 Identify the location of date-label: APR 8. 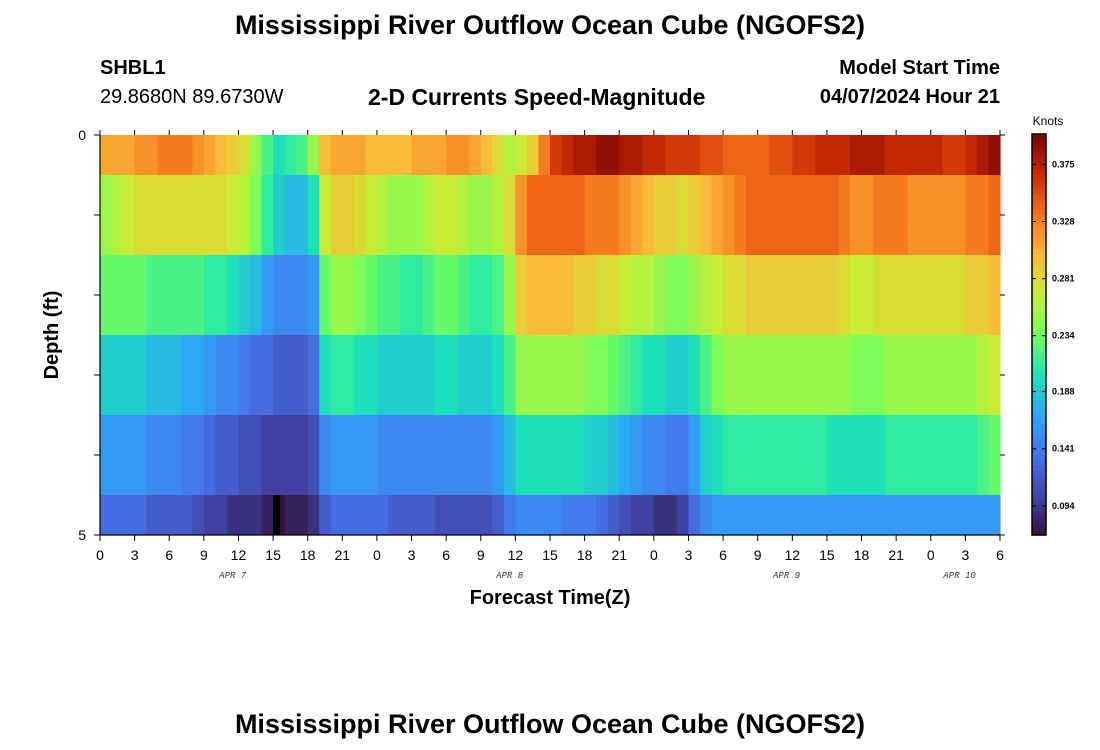
(509, 576).